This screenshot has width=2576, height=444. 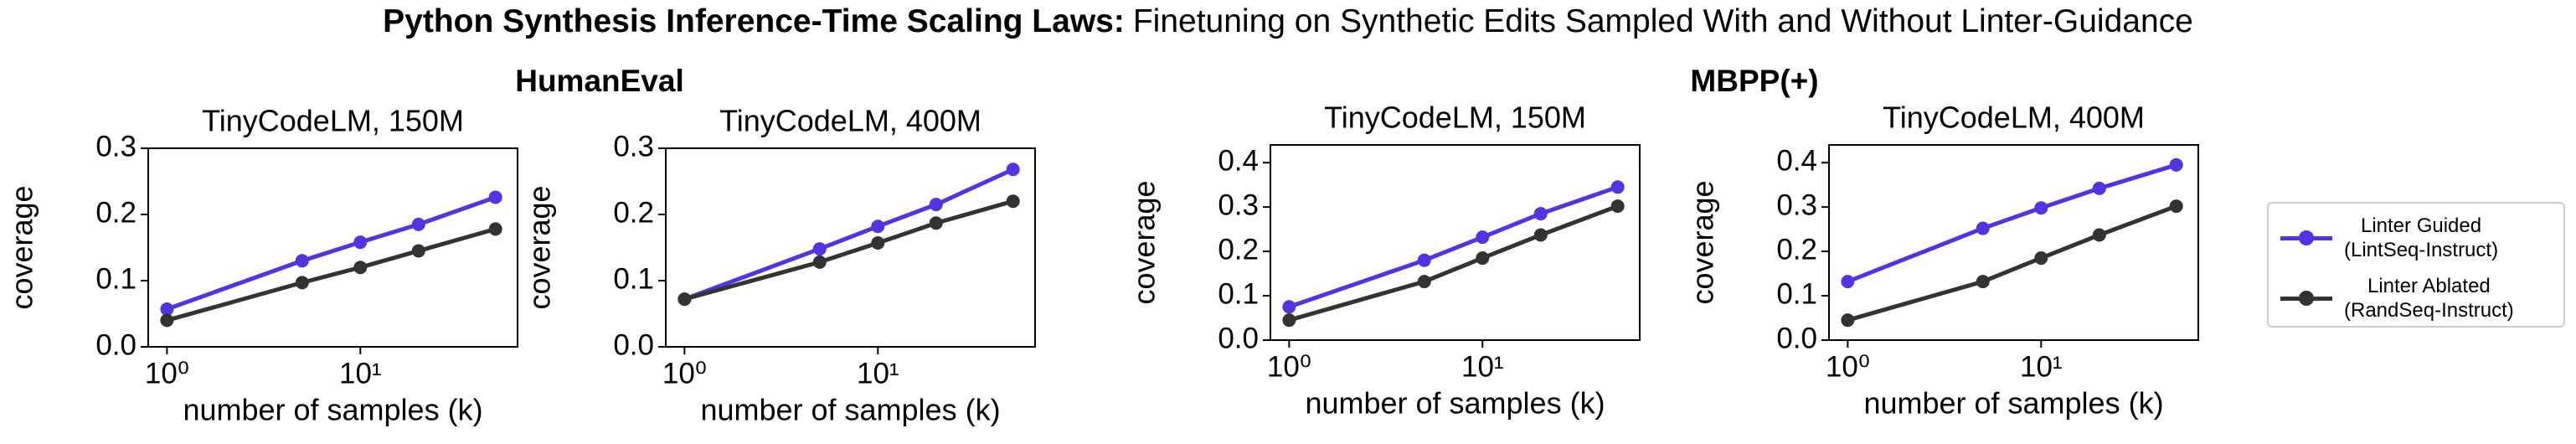 What do you see at coordinates (2421, 238) in the screenshot?
I see `legend-label: Linter Guided (LintSeq-Instruct)` at bounding box center [2421, 238].